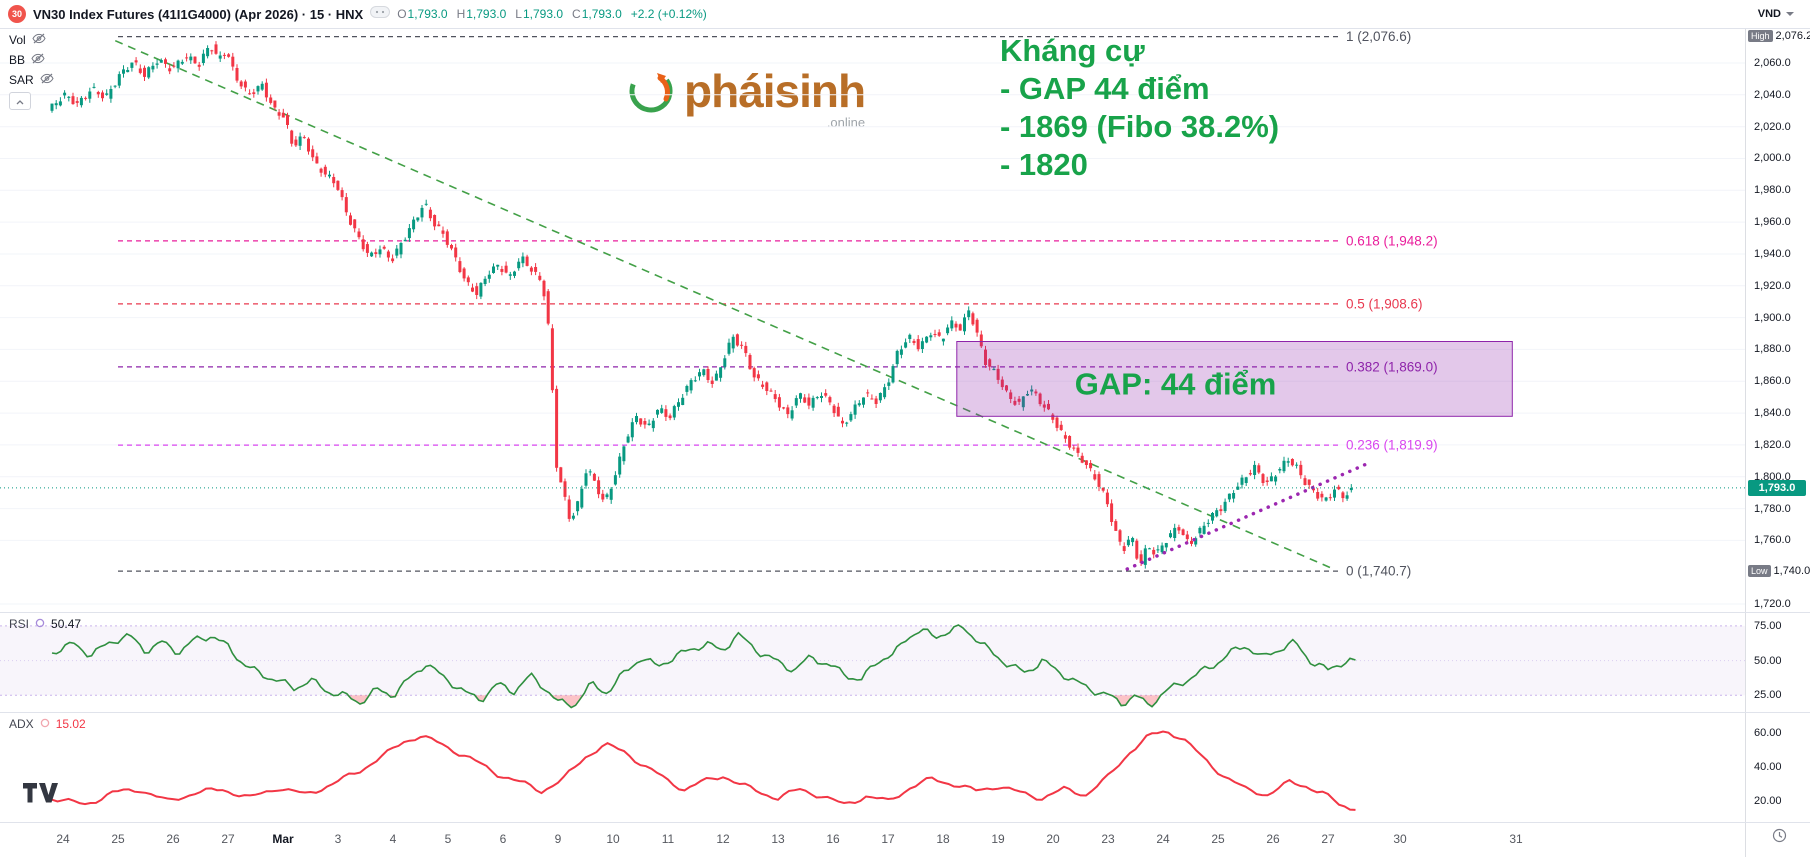 Image resolution: width=1810 pixels, height=857 pixels. What do you see at coordinates (1768, 625) in the screenshot?
I see `price-tick: 75.00` at bounding box center [1768, 625].